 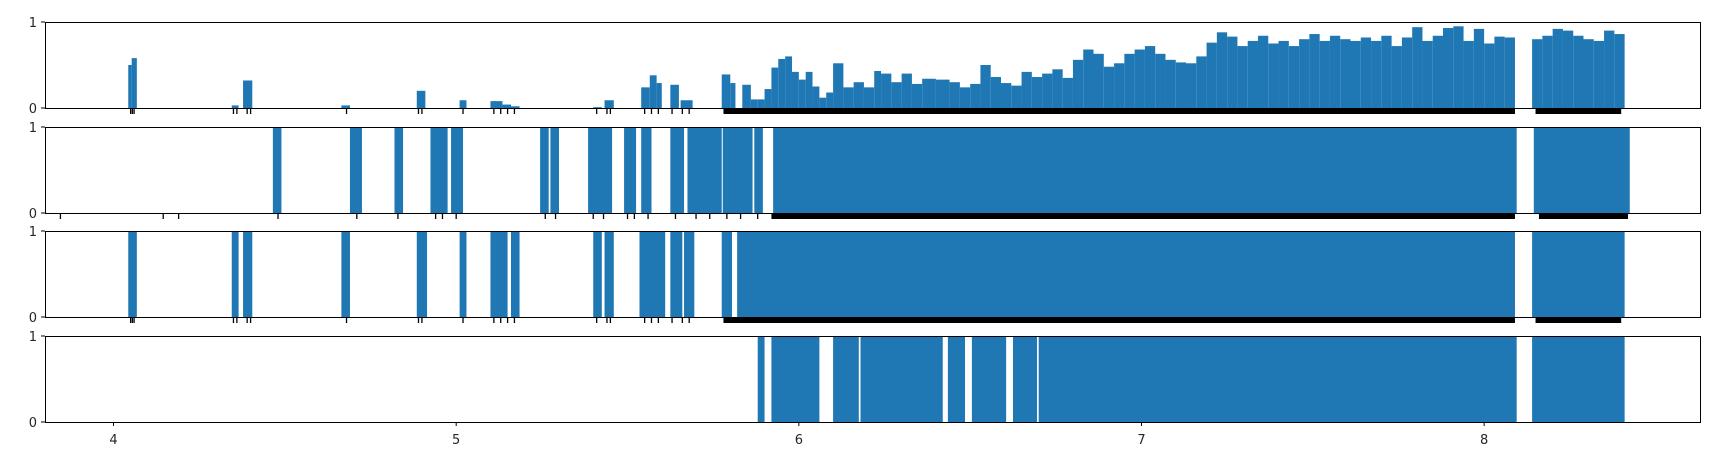 I want to click on x-tick-label: 6, so click(x=799, y=440).